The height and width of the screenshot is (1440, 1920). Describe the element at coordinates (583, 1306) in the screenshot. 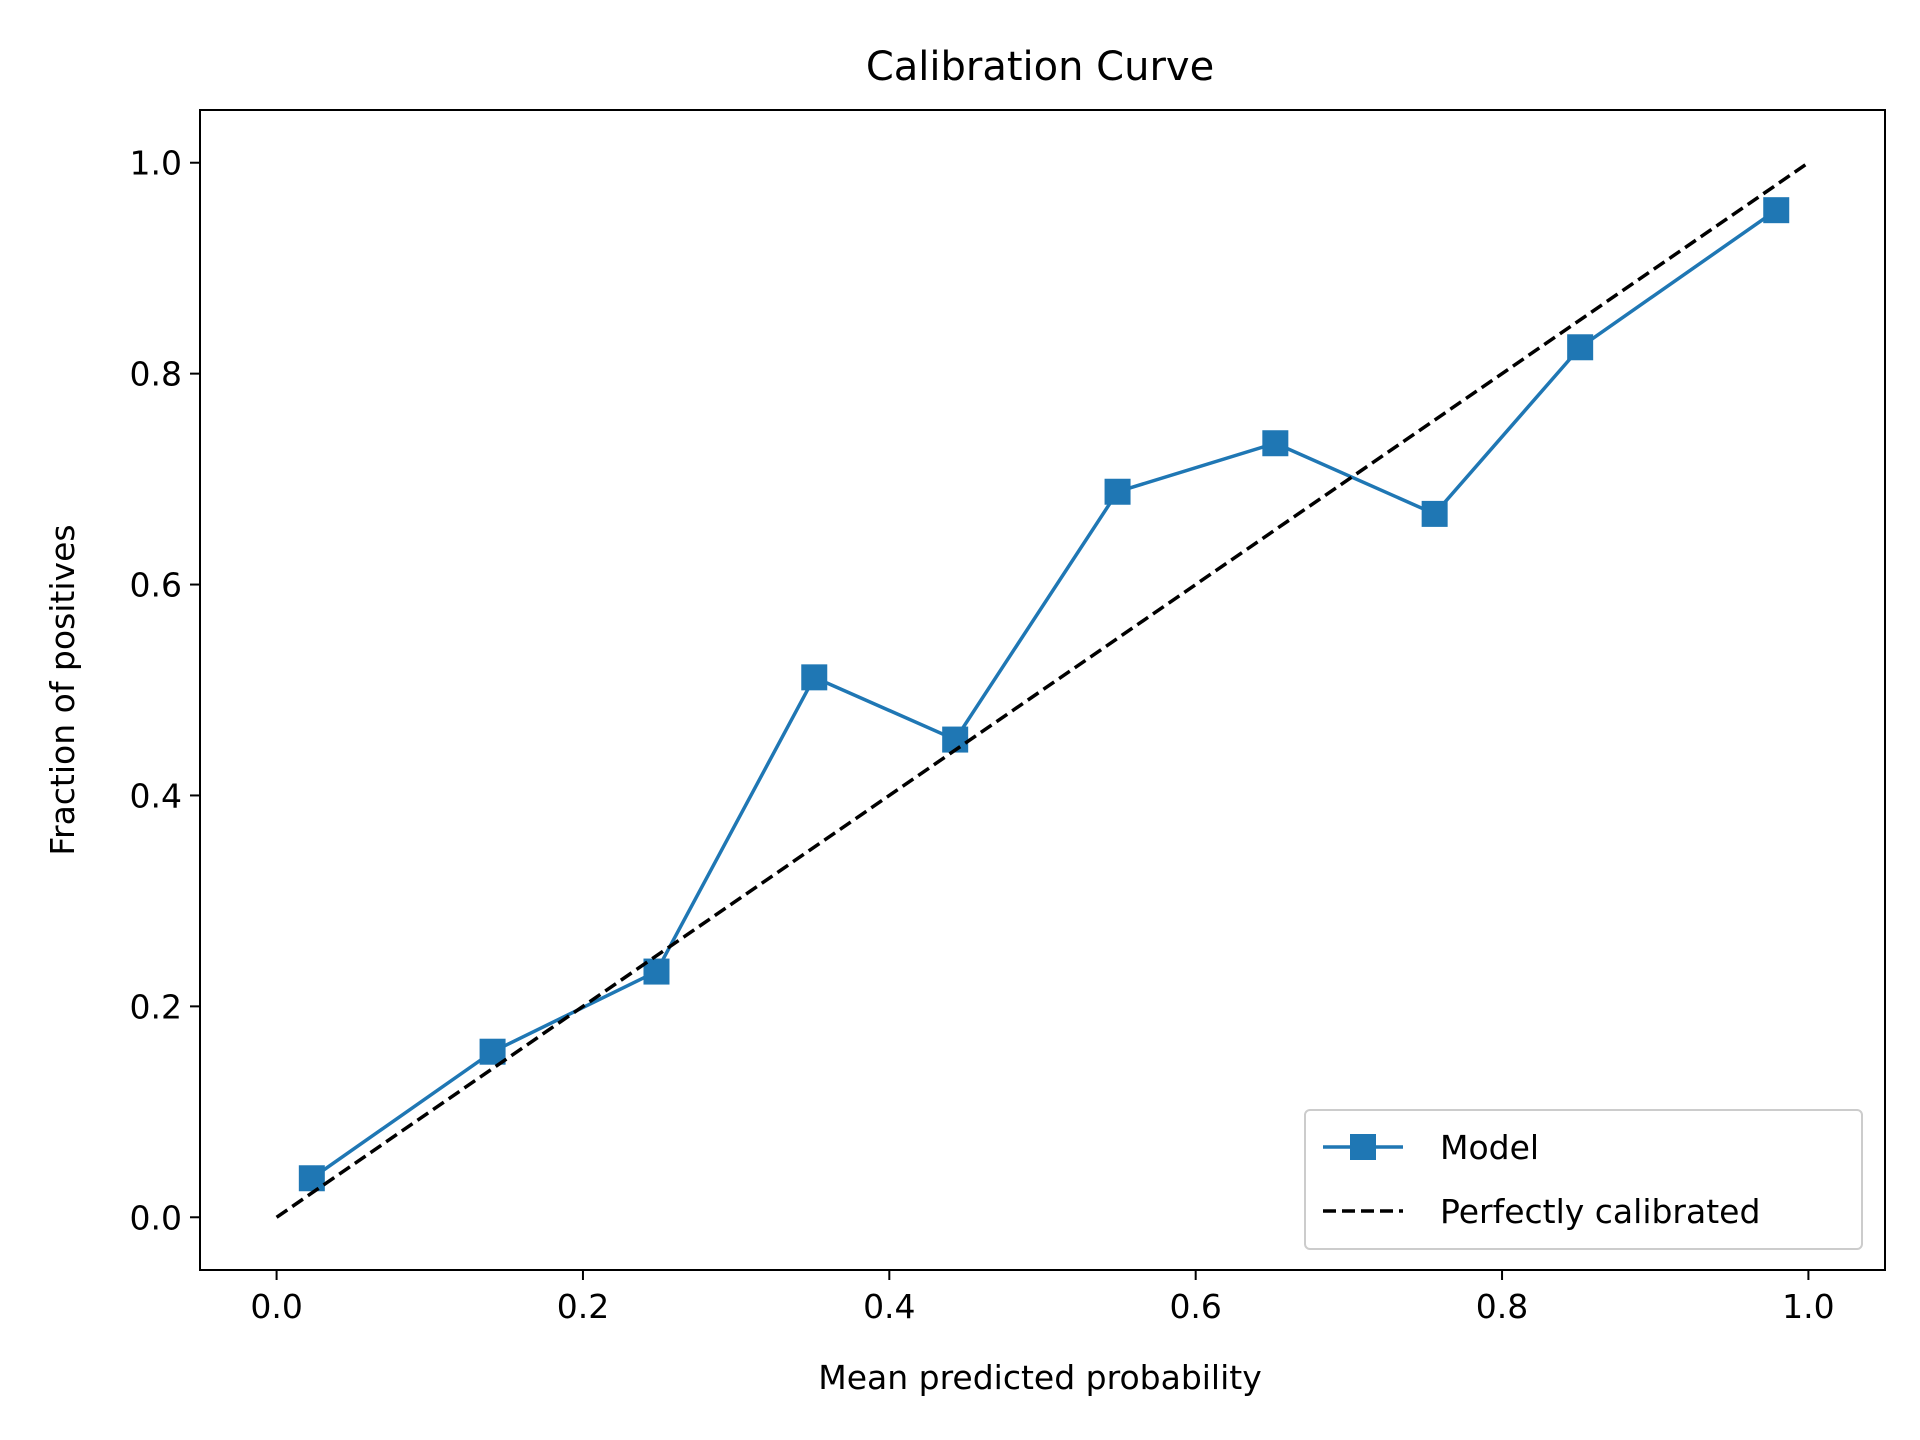

I see `x-tick-label: 0.2` at that location.